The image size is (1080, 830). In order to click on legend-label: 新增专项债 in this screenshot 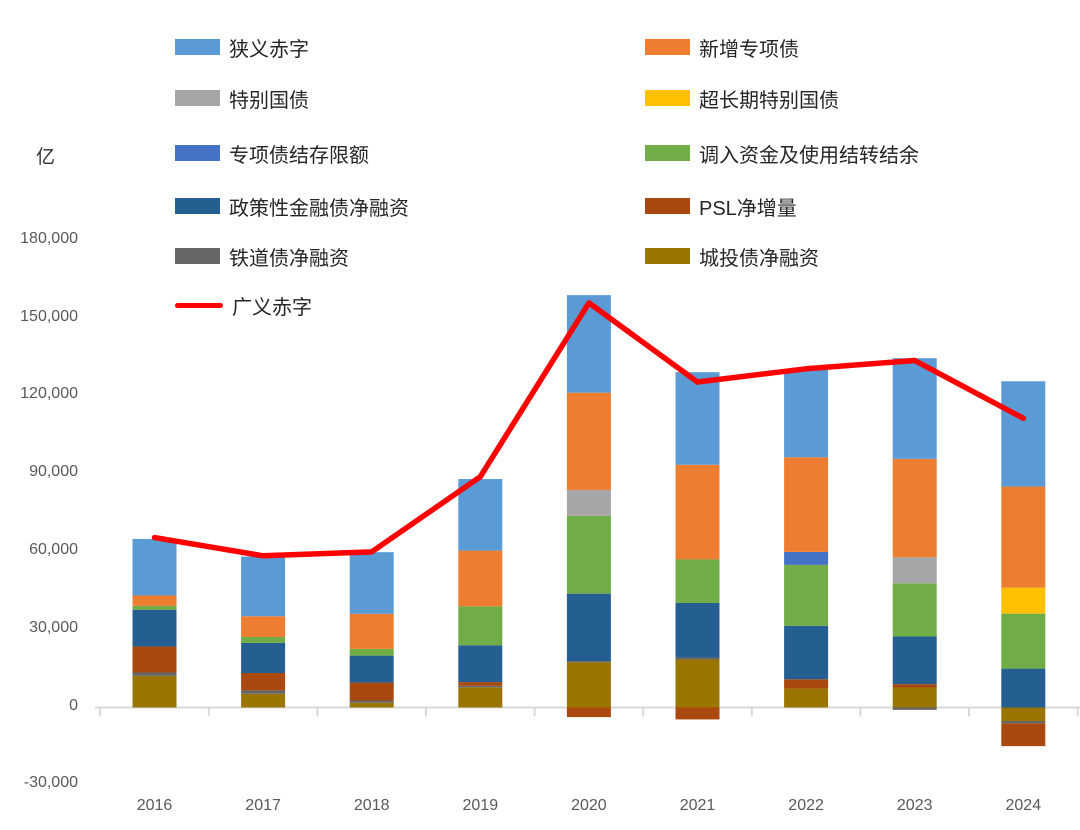, I will do `click(749, 49)`.